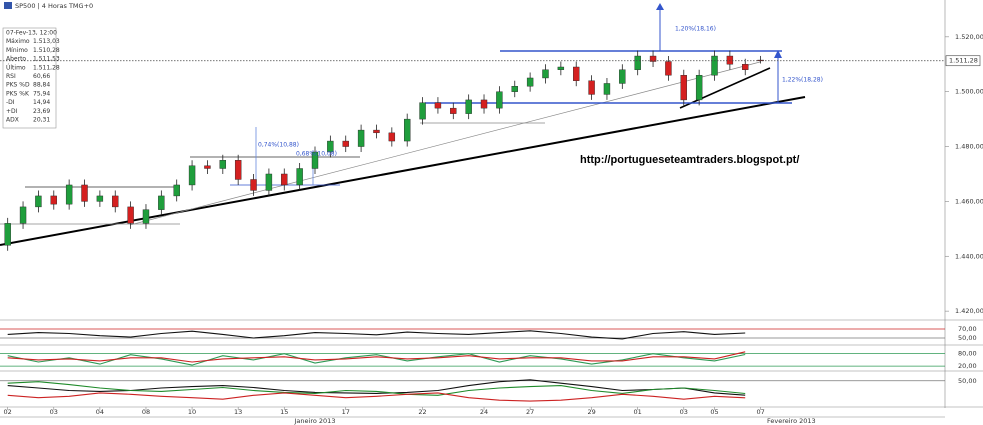 The image size is (983, 425). Describe the element at coordinates (41, 102) in the screenshot. I see `info-value: 14,94` at that location.